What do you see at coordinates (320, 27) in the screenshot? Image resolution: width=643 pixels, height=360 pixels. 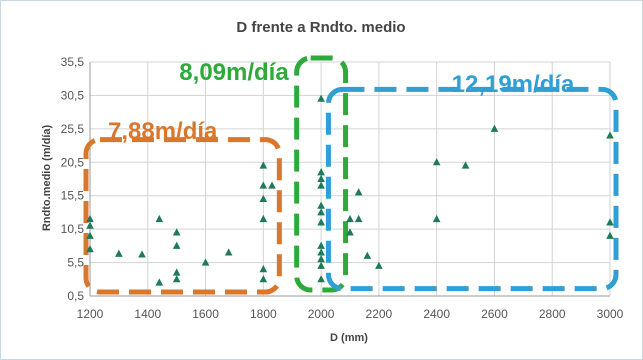 I see `chart-title: D frente a Rndto. medio` at bounding box center [320, 27].